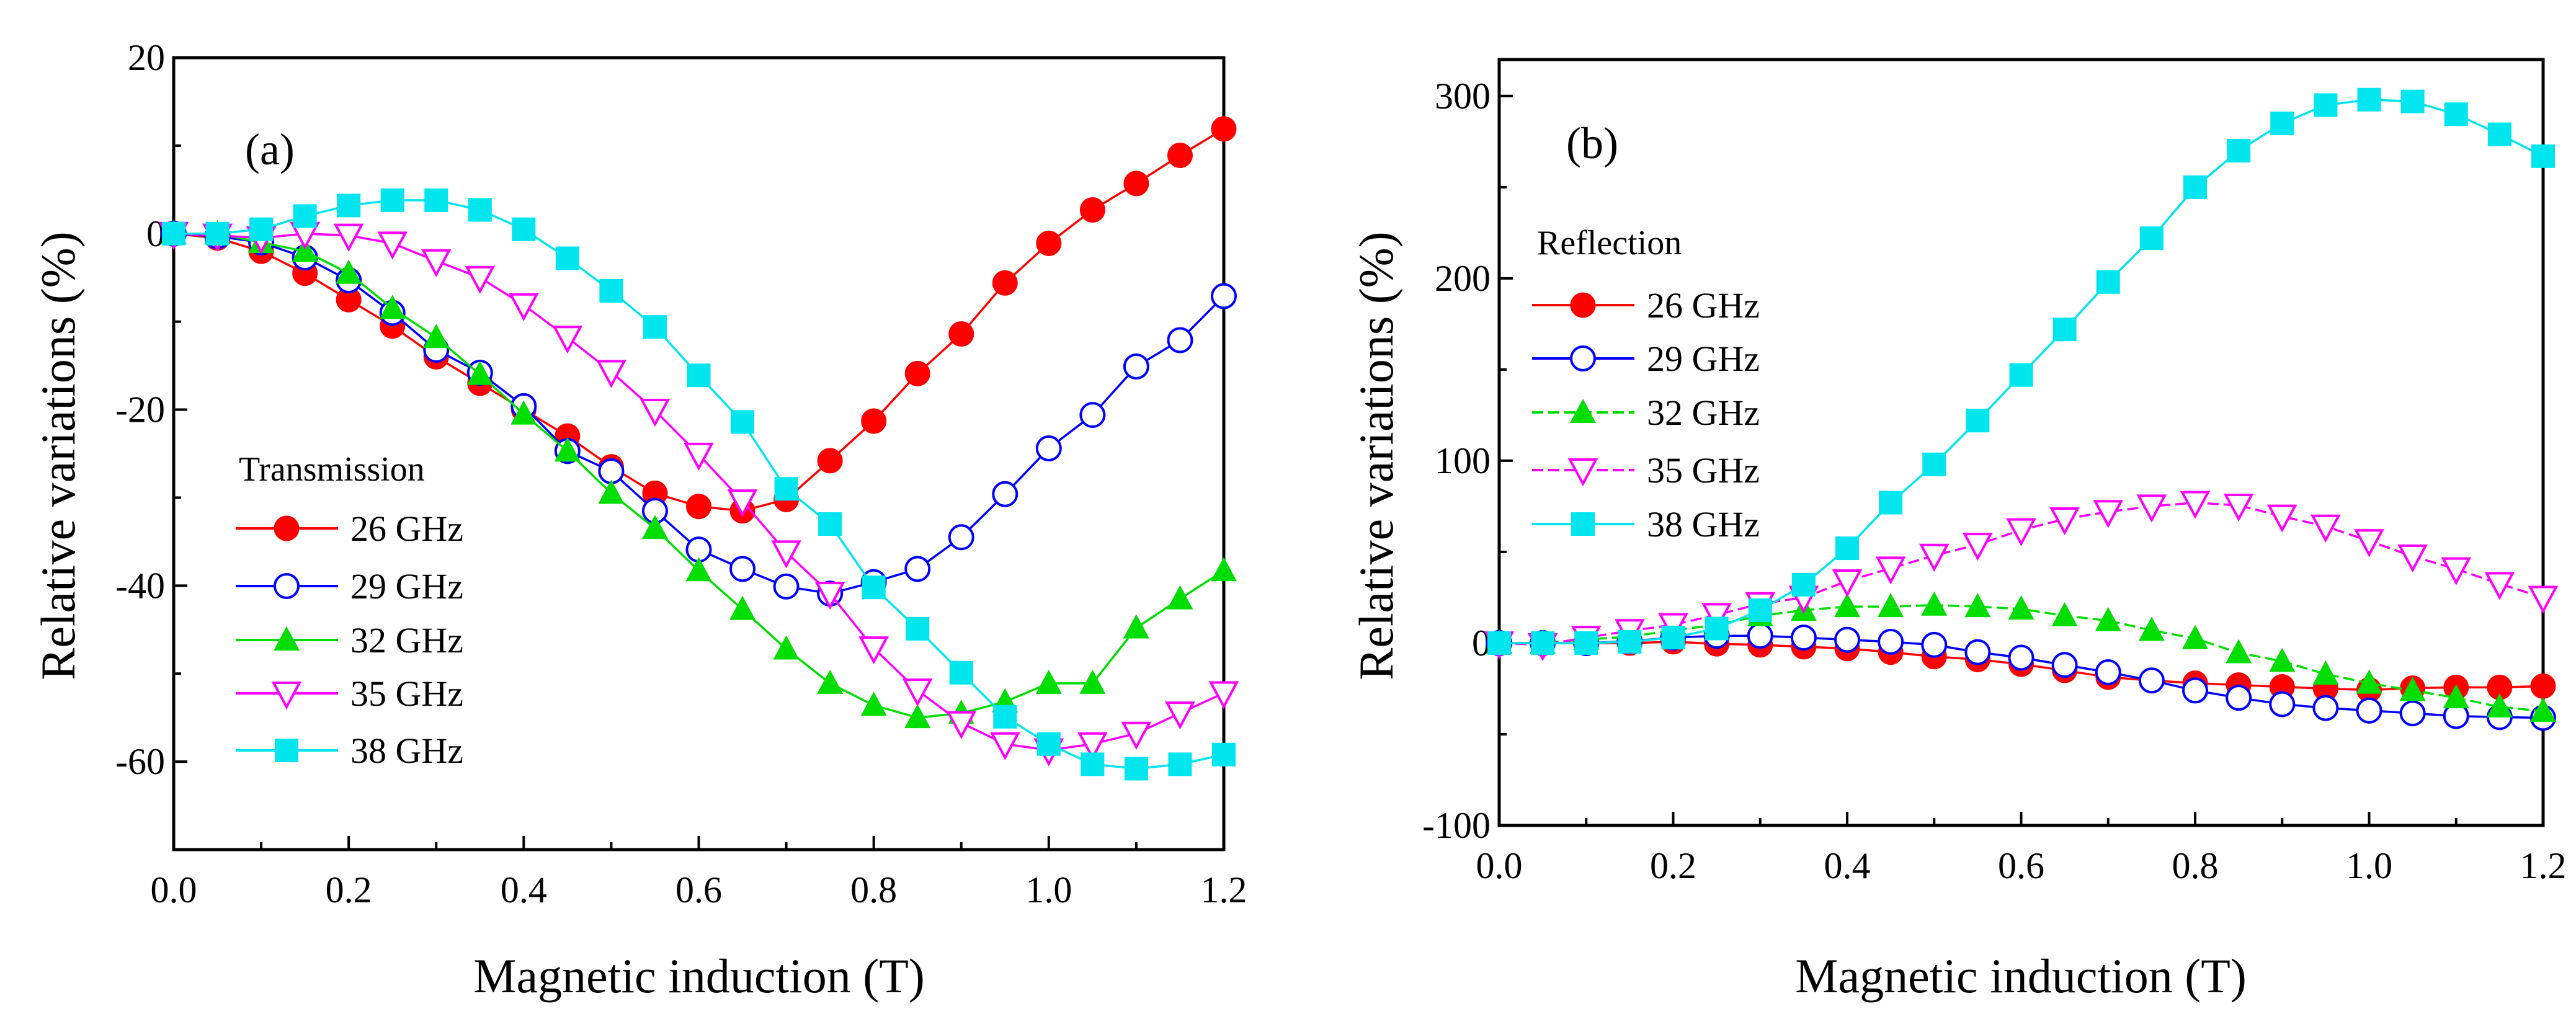 Image resolution: width=2576 pixels, height=1009 pixels. I want to click on y-tick-label: -40, so click(140, 585).